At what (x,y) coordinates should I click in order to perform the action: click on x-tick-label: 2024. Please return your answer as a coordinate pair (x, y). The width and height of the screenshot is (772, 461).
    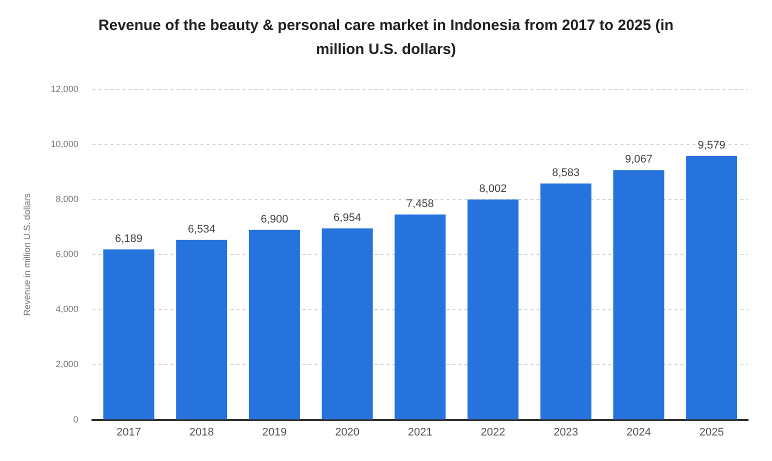
    Looking at the image, I should click on (638, 432).